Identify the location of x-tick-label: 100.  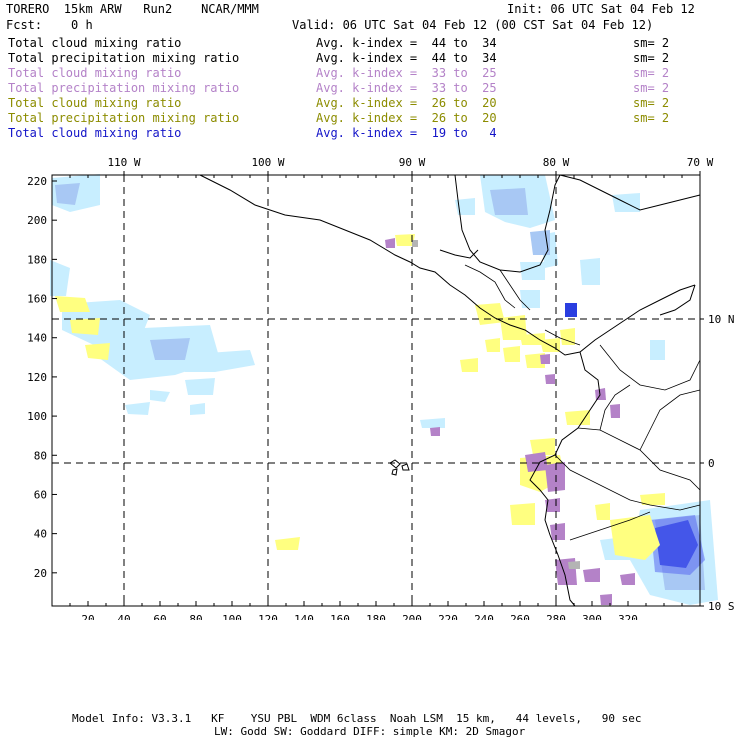
(232, 616).